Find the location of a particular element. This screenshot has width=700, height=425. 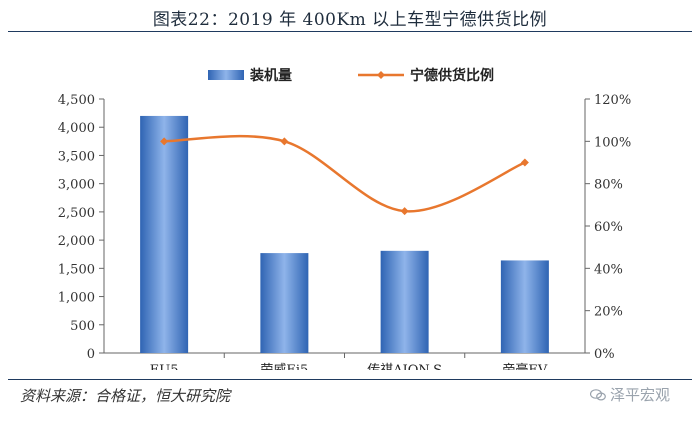

legend-line-label: 宁德供货比例 is located at coordinates (452, 75).